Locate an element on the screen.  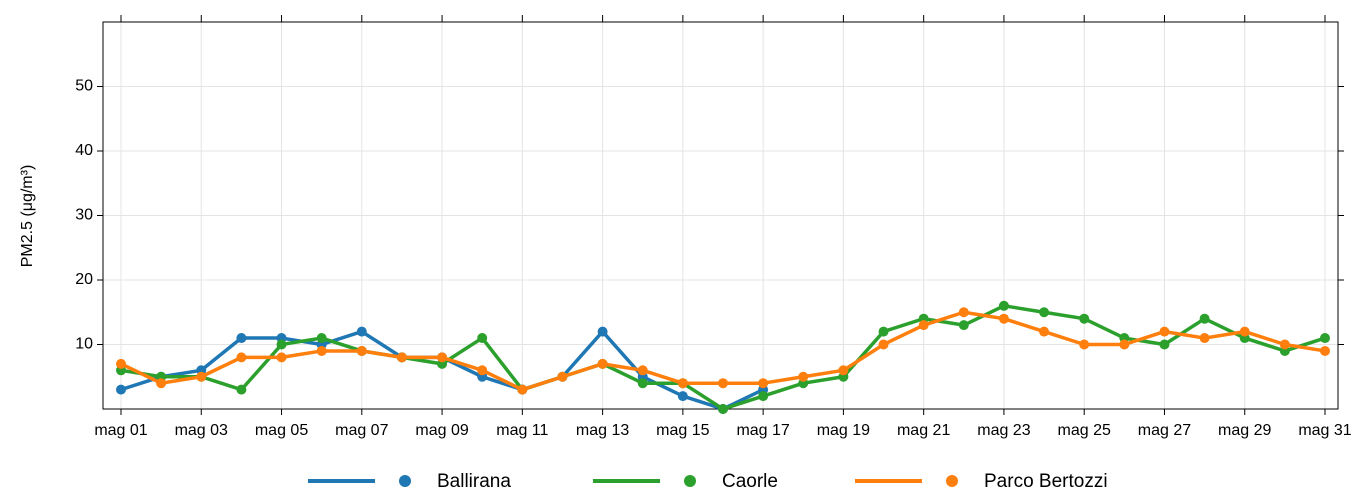
x-tick-label: mag 05 is located at coordinates (281, 430).